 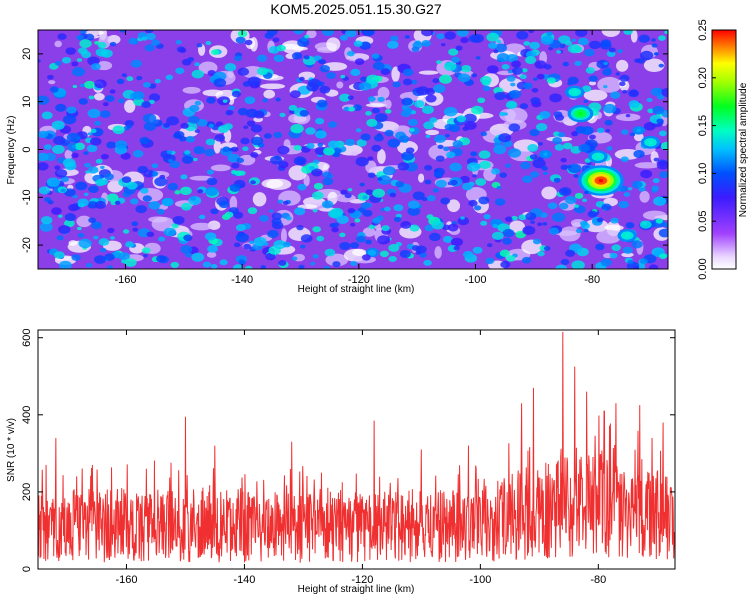 What do you see at coordinates (359, 280) in the screenshot?
I see `x-tick-label: -120` at bounding box center [359, 280].